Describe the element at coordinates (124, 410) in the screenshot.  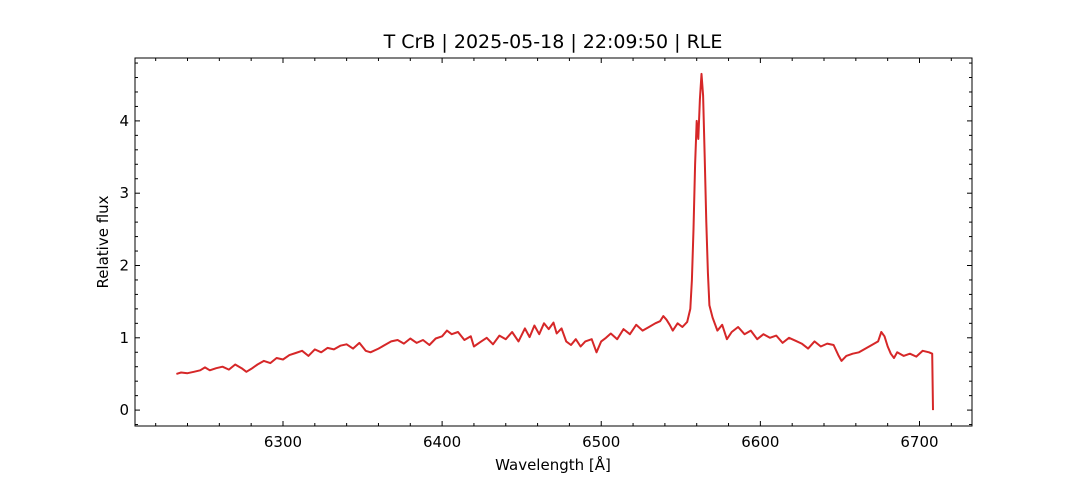
I see `y-tick-label: 0` at that location.